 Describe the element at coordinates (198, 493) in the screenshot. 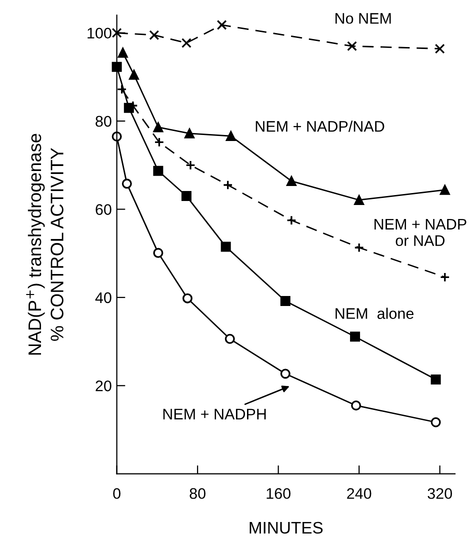

I see `x-tick-label: 80` at that location.